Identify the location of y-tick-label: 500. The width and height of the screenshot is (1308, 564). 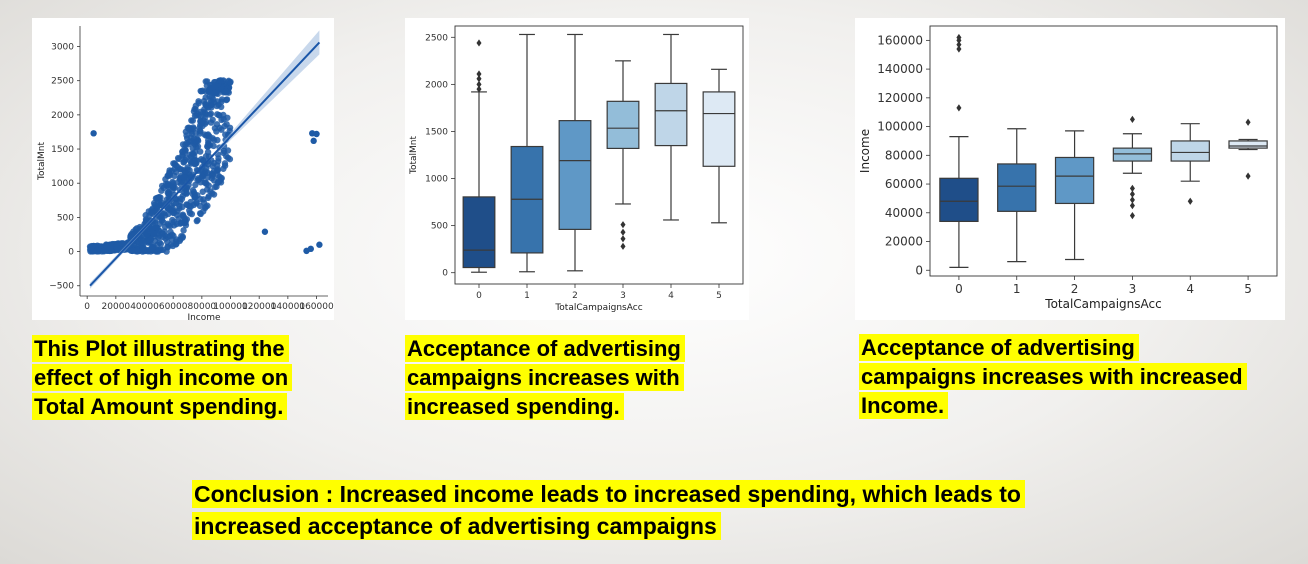
(65, 218).